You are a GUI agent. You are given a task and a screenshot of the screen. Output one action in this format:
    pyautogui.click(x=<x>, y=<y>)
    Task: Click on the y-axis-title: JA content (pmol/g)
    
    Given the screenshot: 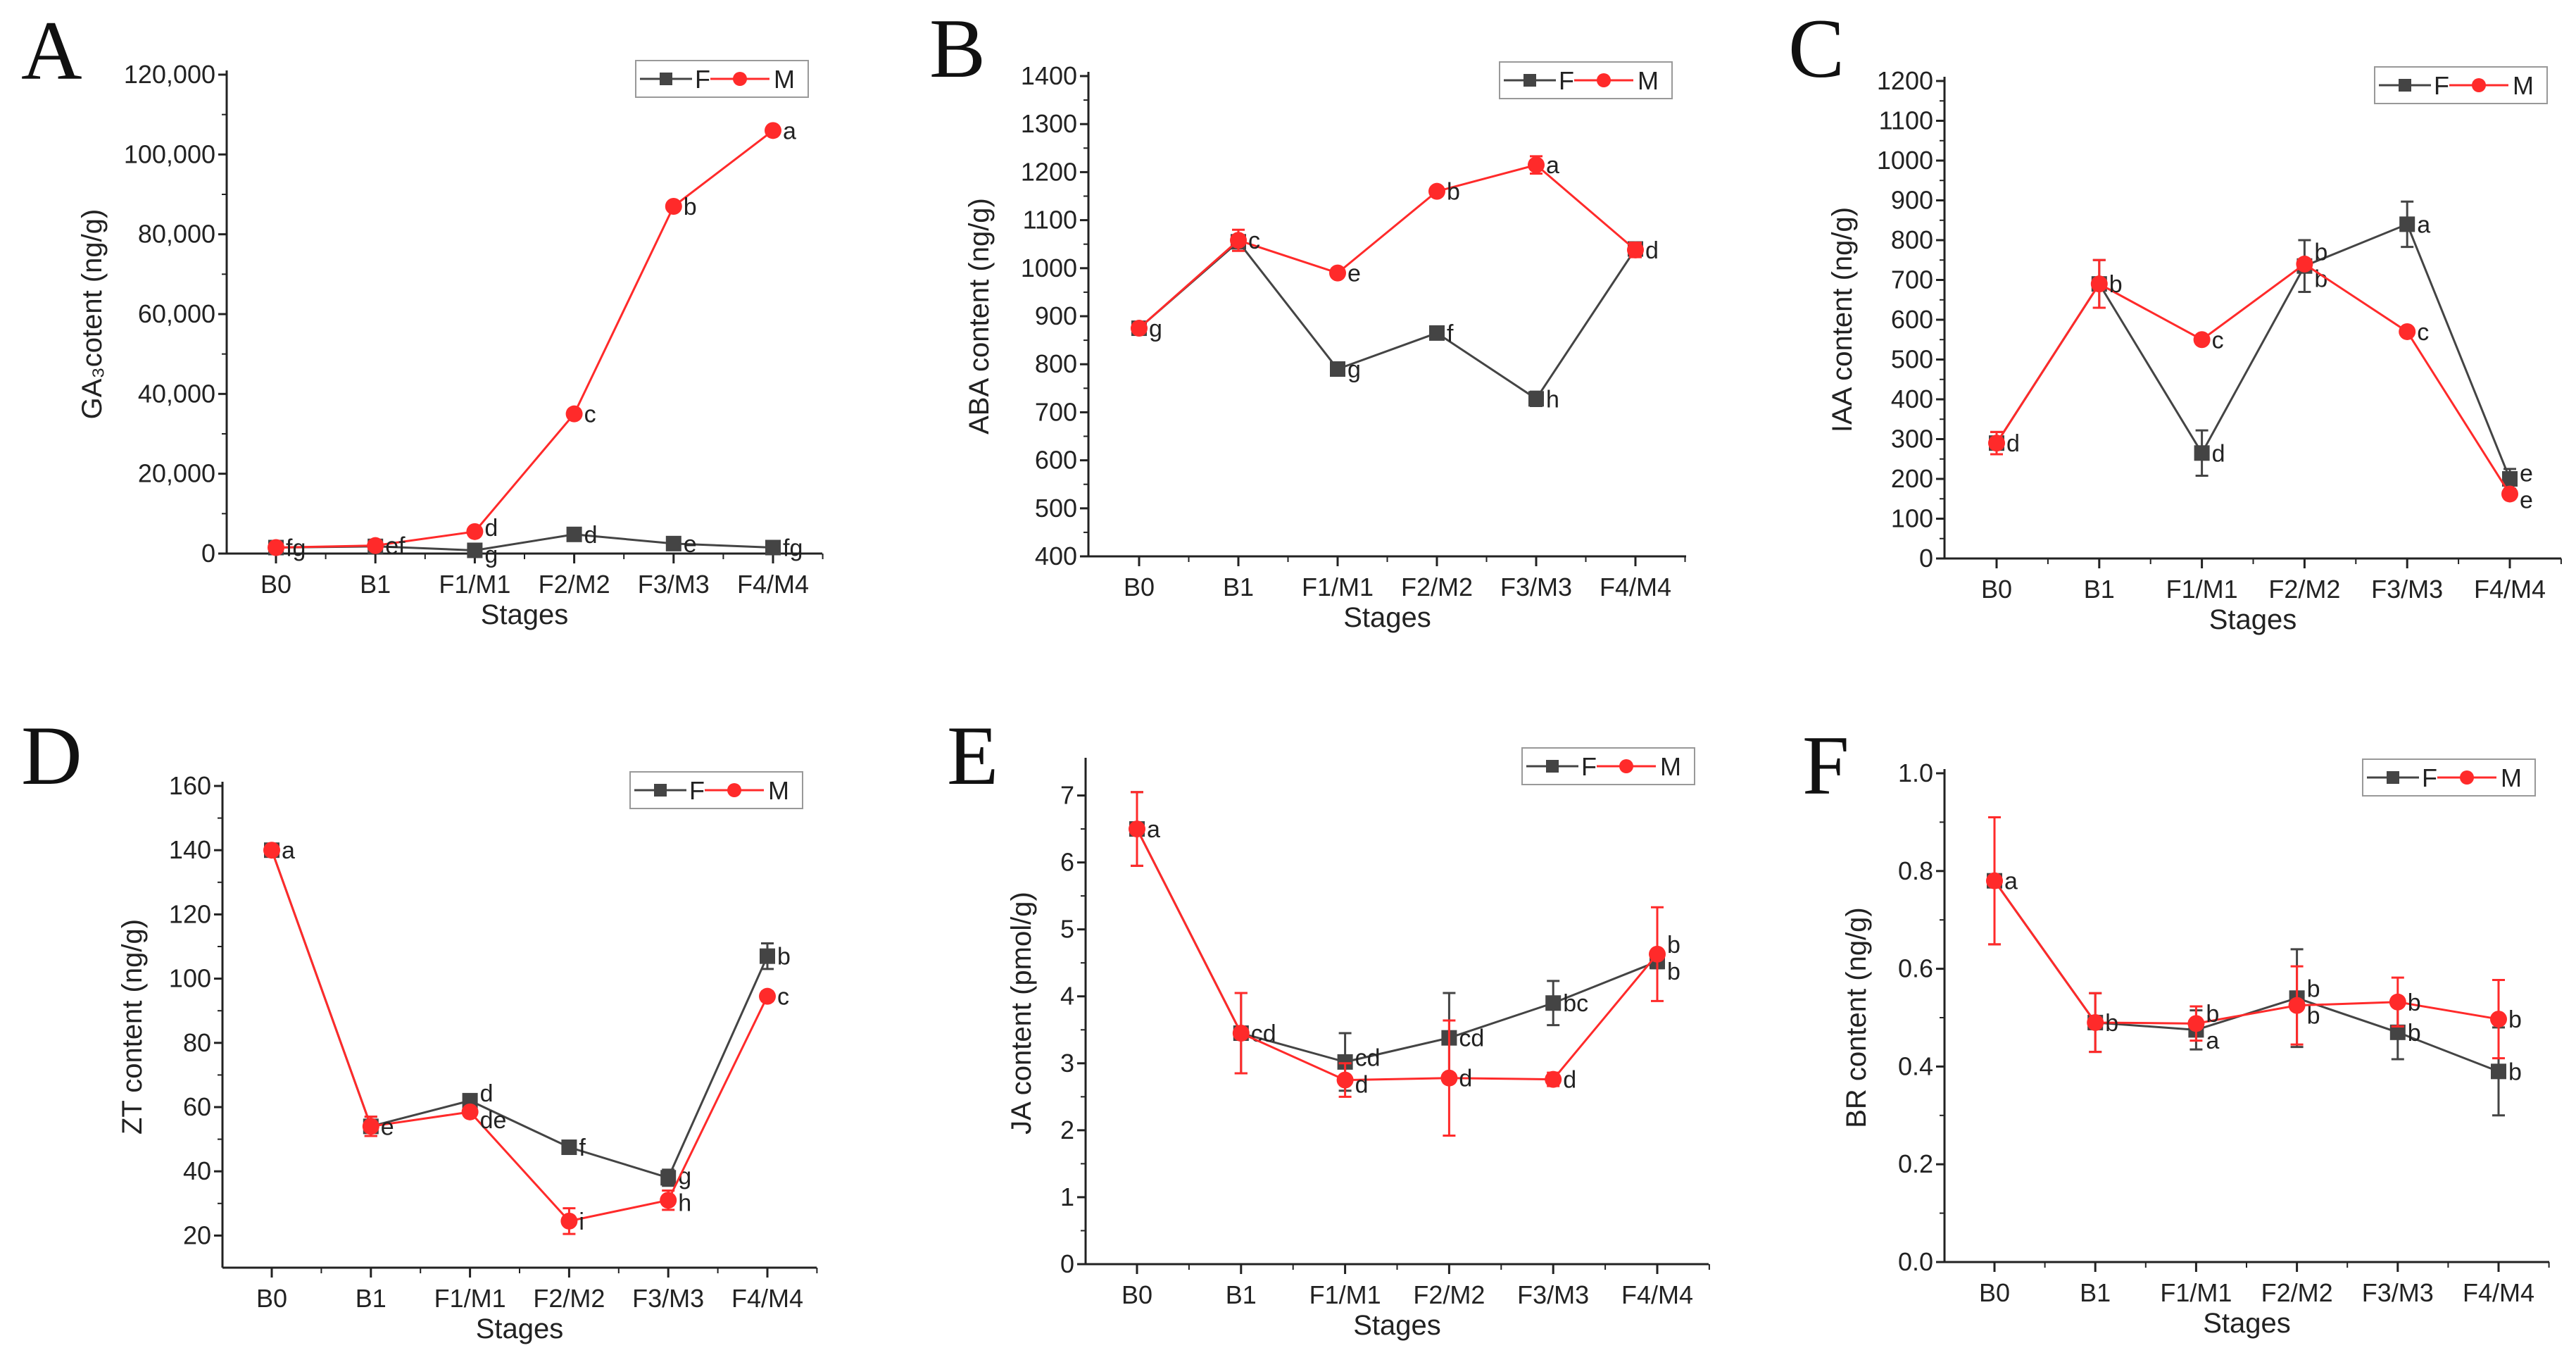 What is the action you would take?
    pyautogui.click(x=1022, y=1014)
    